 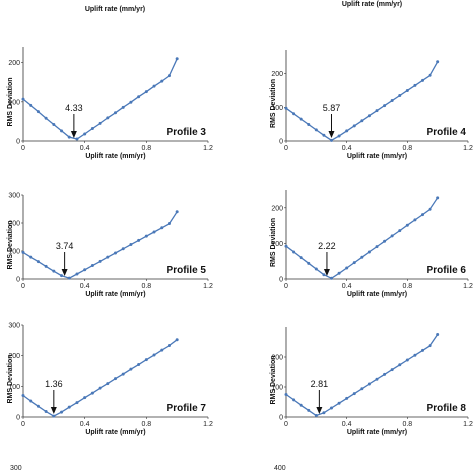 What do you see at coordinates (74, 108) in the screenshot?
I see `annotation-value: 4.33` at bounding box center [74, 108].